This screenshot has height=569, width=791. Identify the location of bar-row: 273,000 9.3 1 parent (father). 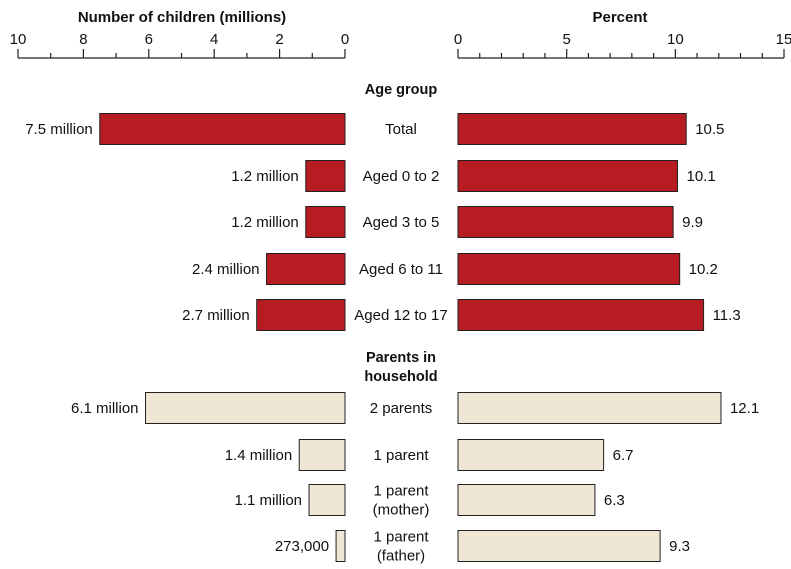
(482, 547).